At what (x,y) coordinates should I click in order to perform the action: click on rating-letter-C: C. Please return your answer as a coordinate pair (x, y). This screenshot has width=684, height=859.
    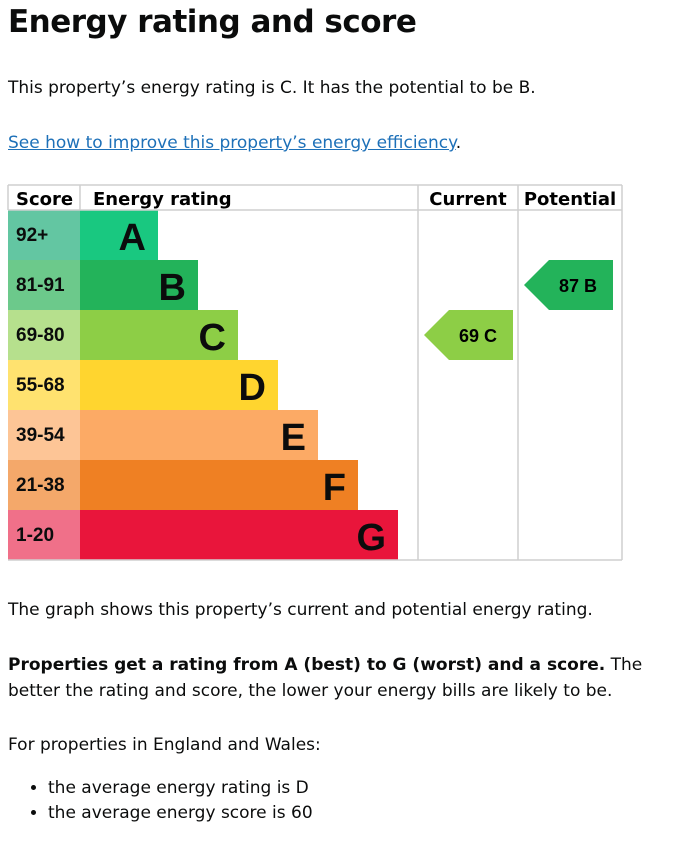
    Looking at the image, I should click on (212, 338).